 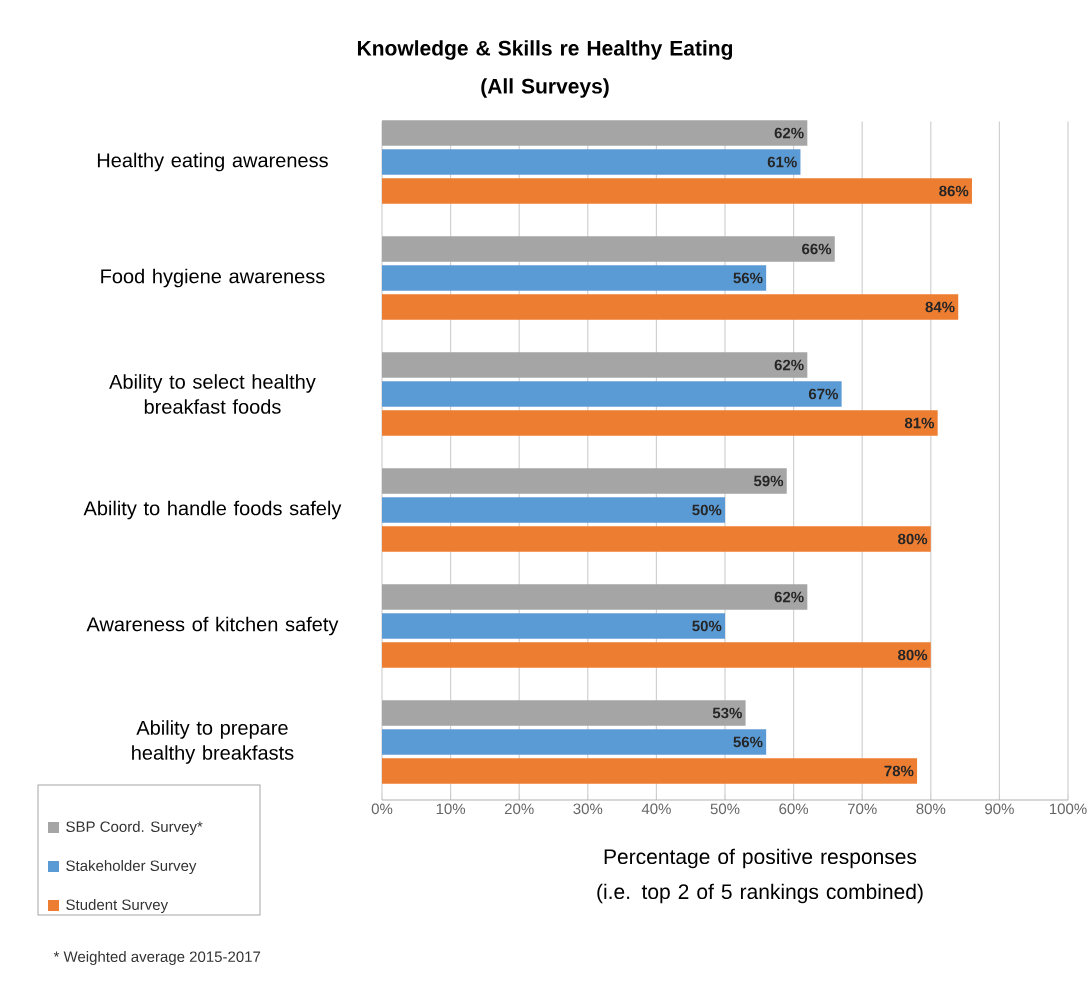 What do you see at coordinates (782, 162) in the screenshot?
I see `data-label: 61%` at bounding box center [782, 162].